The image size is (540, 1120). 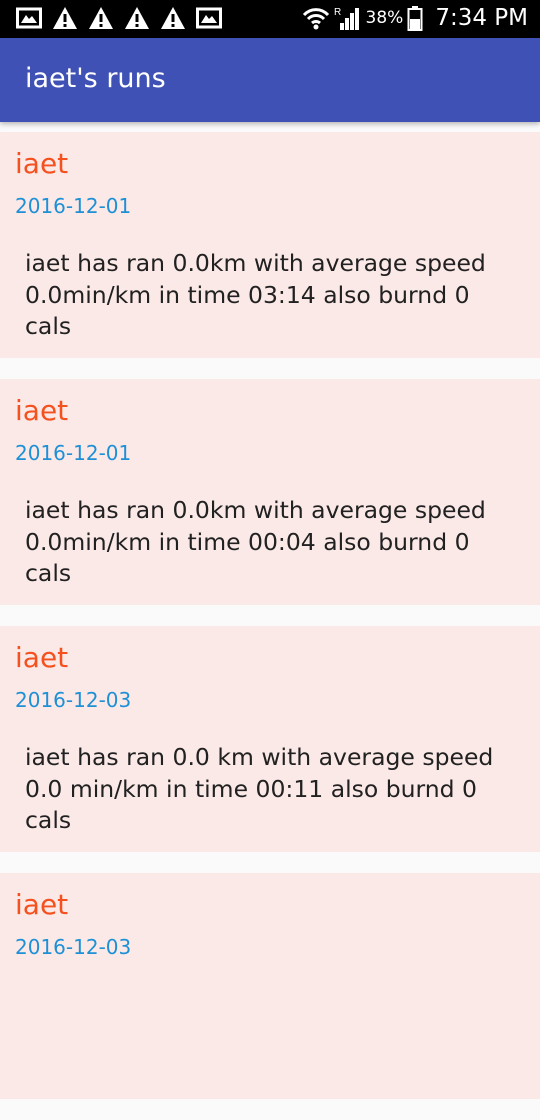 I want to click on wifi-icon, so click(x=315, y=19).